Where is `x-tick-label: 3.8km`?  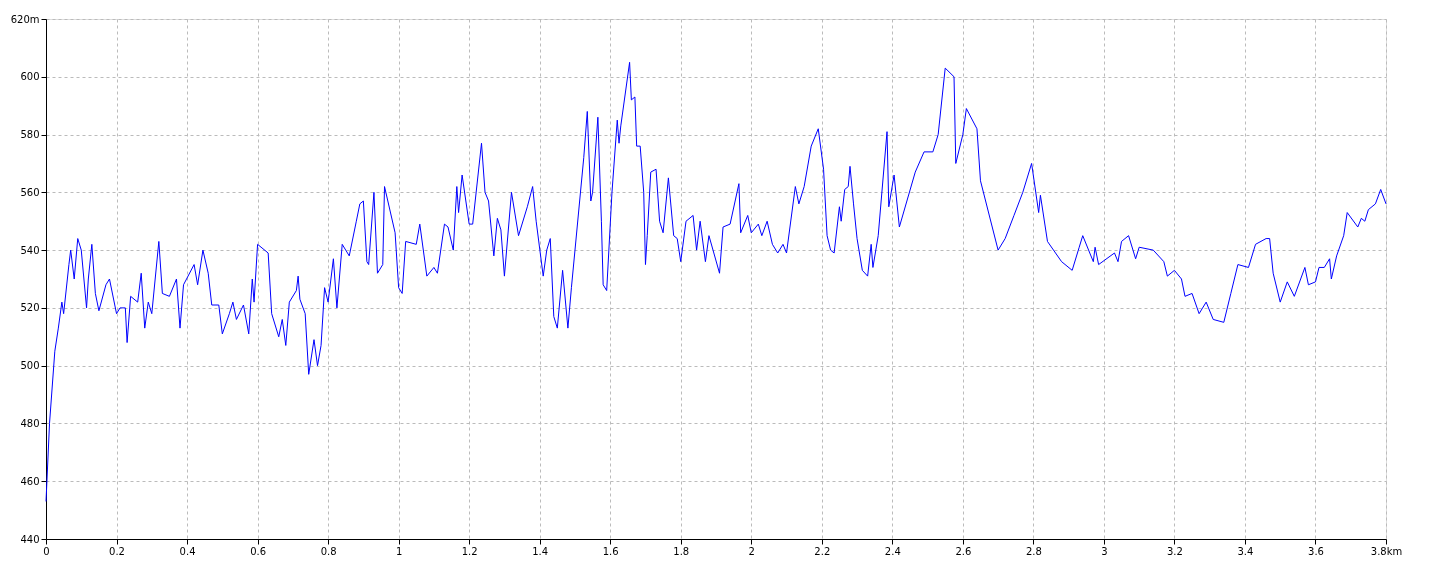 x-tick-label: 3.8km is located at coordinates (1386, 551).